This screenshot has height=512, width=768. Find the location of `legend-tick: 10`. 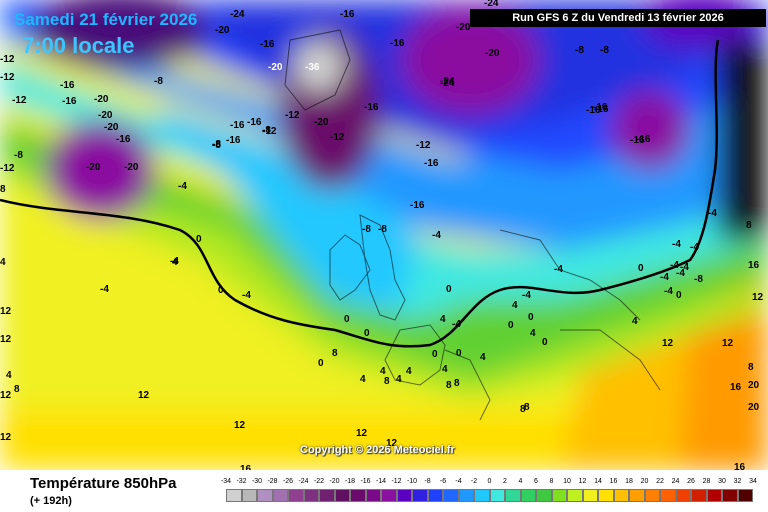

legend-tick: 10 is located at coordinates (567, 481).